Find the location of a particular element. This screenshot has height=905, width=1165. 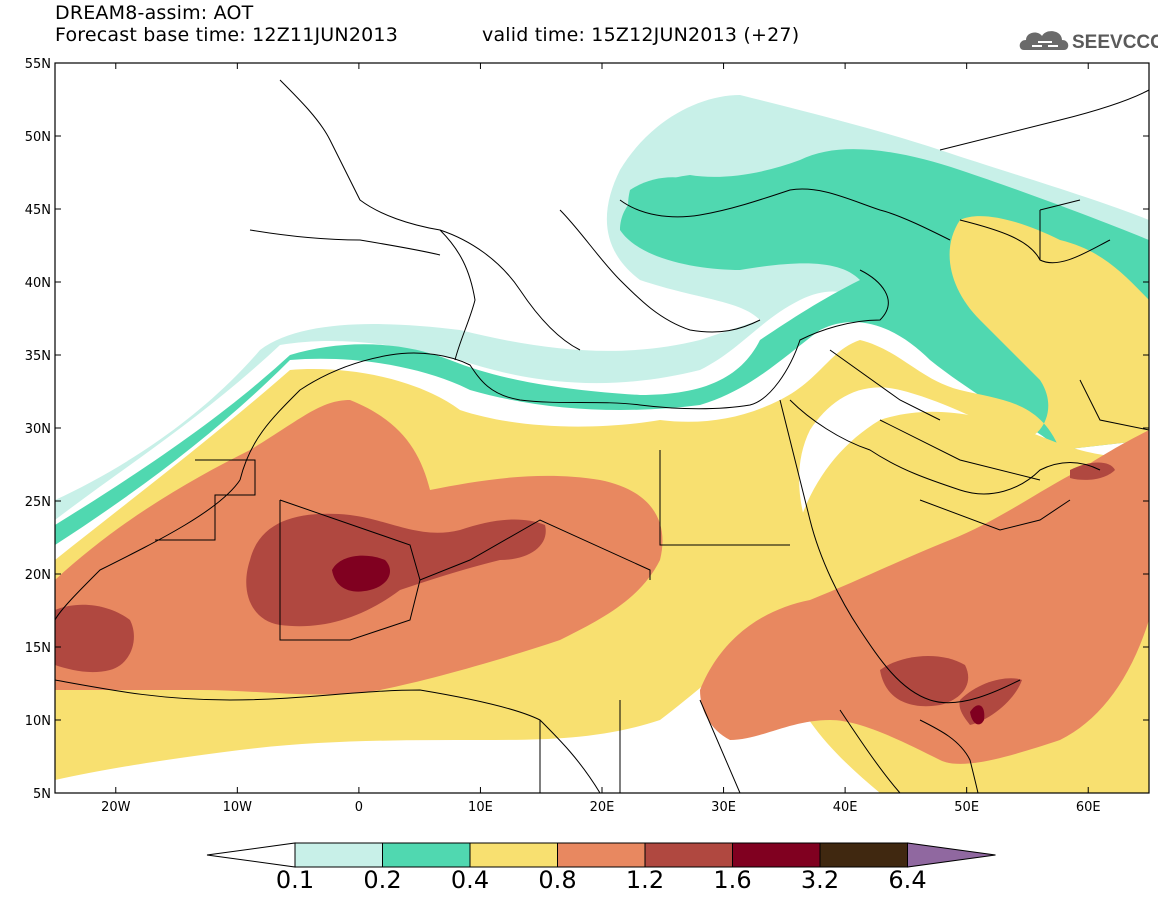

lon-label: 60E is located at coordinates (1088, 807).